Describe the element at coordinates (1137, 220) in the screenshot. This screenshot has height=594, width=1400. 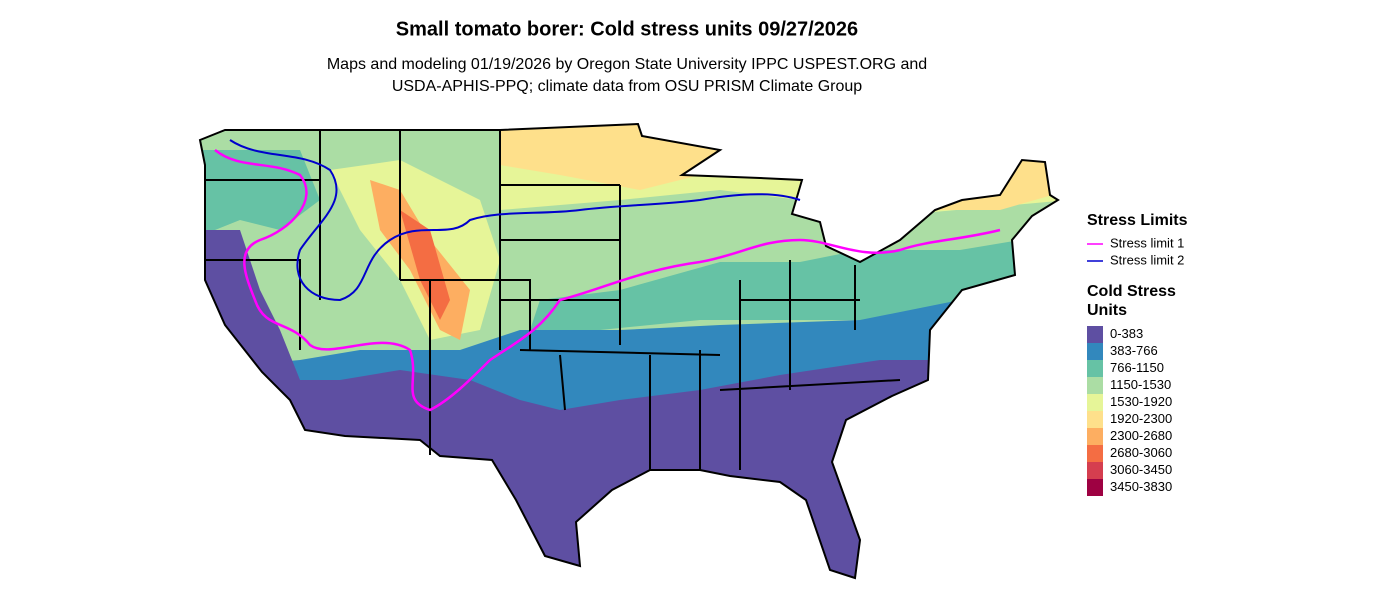
I see `legend-title: Stress Limits` at that location.